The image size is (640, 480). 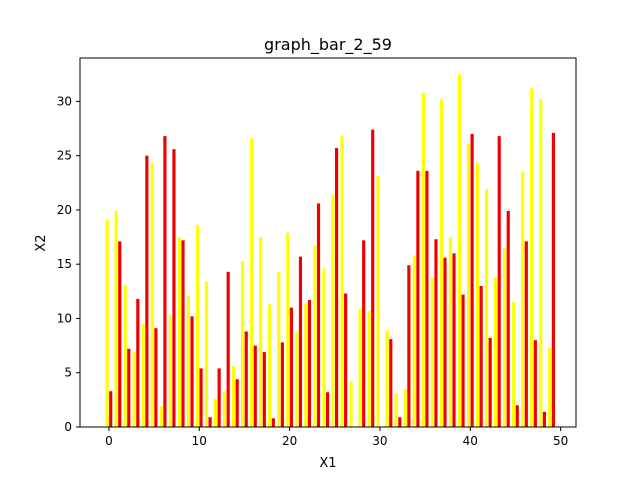 I want to click on bar-s2-x1, so click(x=120, y=334).